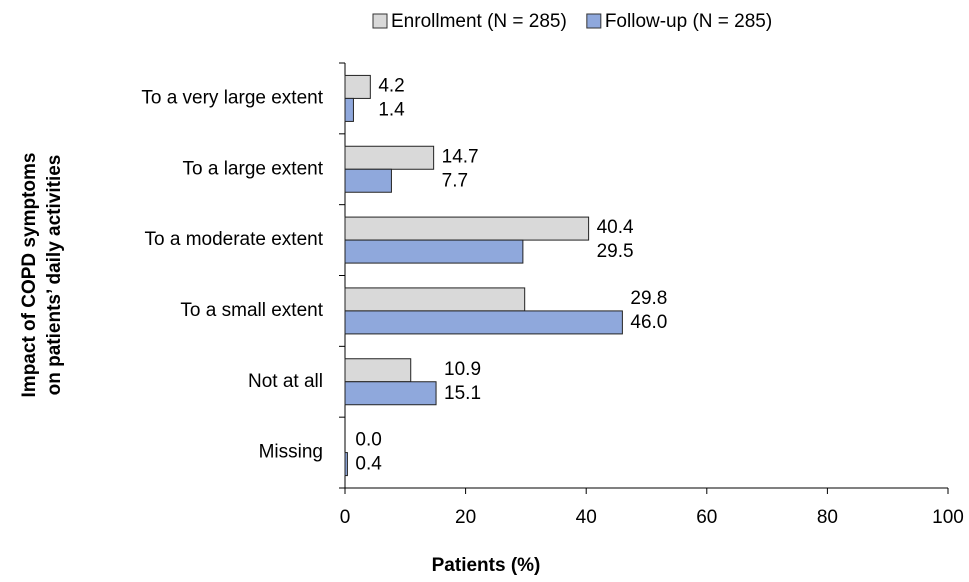 Image resolution: width=969 pixels, height=582 pixels. What do you see at coordinates (615, 227) in the screenshot?
I see `value-label: 40.4` at bounding box center [615, 227].